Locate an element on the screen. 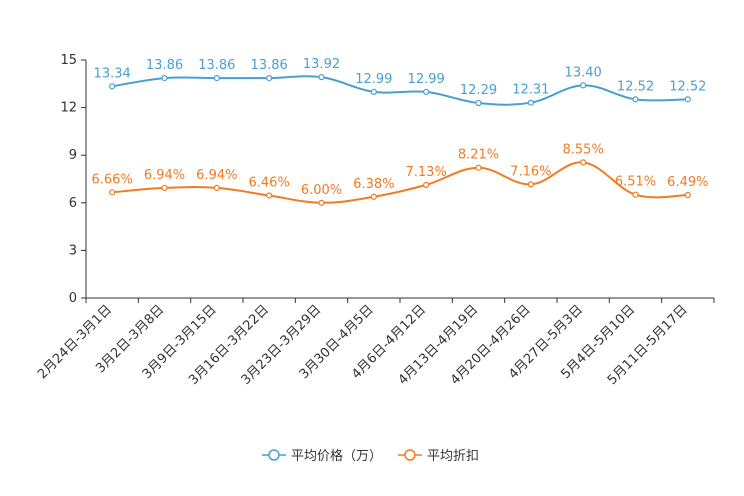 This screenshot has width=744, height=496. legend-label: 平均价格（万） is located at coordinates (336, 456).